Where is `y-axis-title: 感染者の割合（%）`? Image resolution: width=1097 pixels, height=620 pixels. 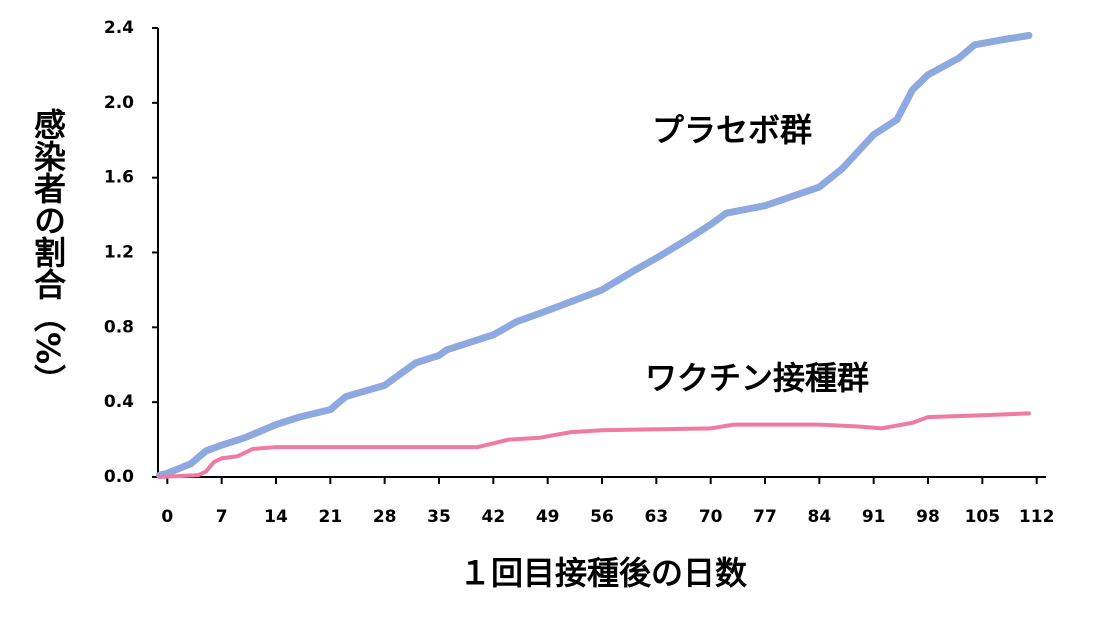
y-axis-title: 感染者の割合（%） is located at coordinates (48, 252).